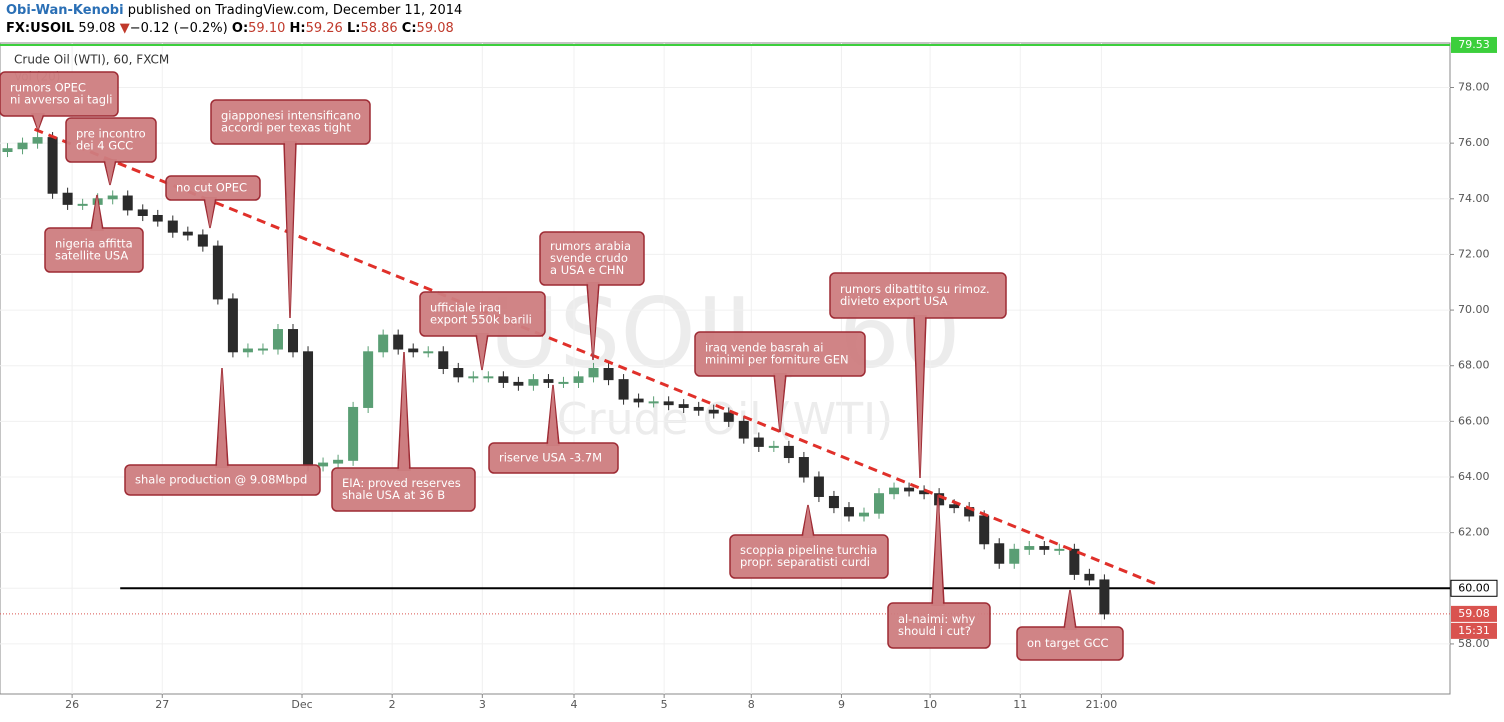 The height and width of the screenshot is (722, 1504). Describe the element at coordinates (894, 301) in the screenshot. I see `callout-text: divieto export USA` at that location.